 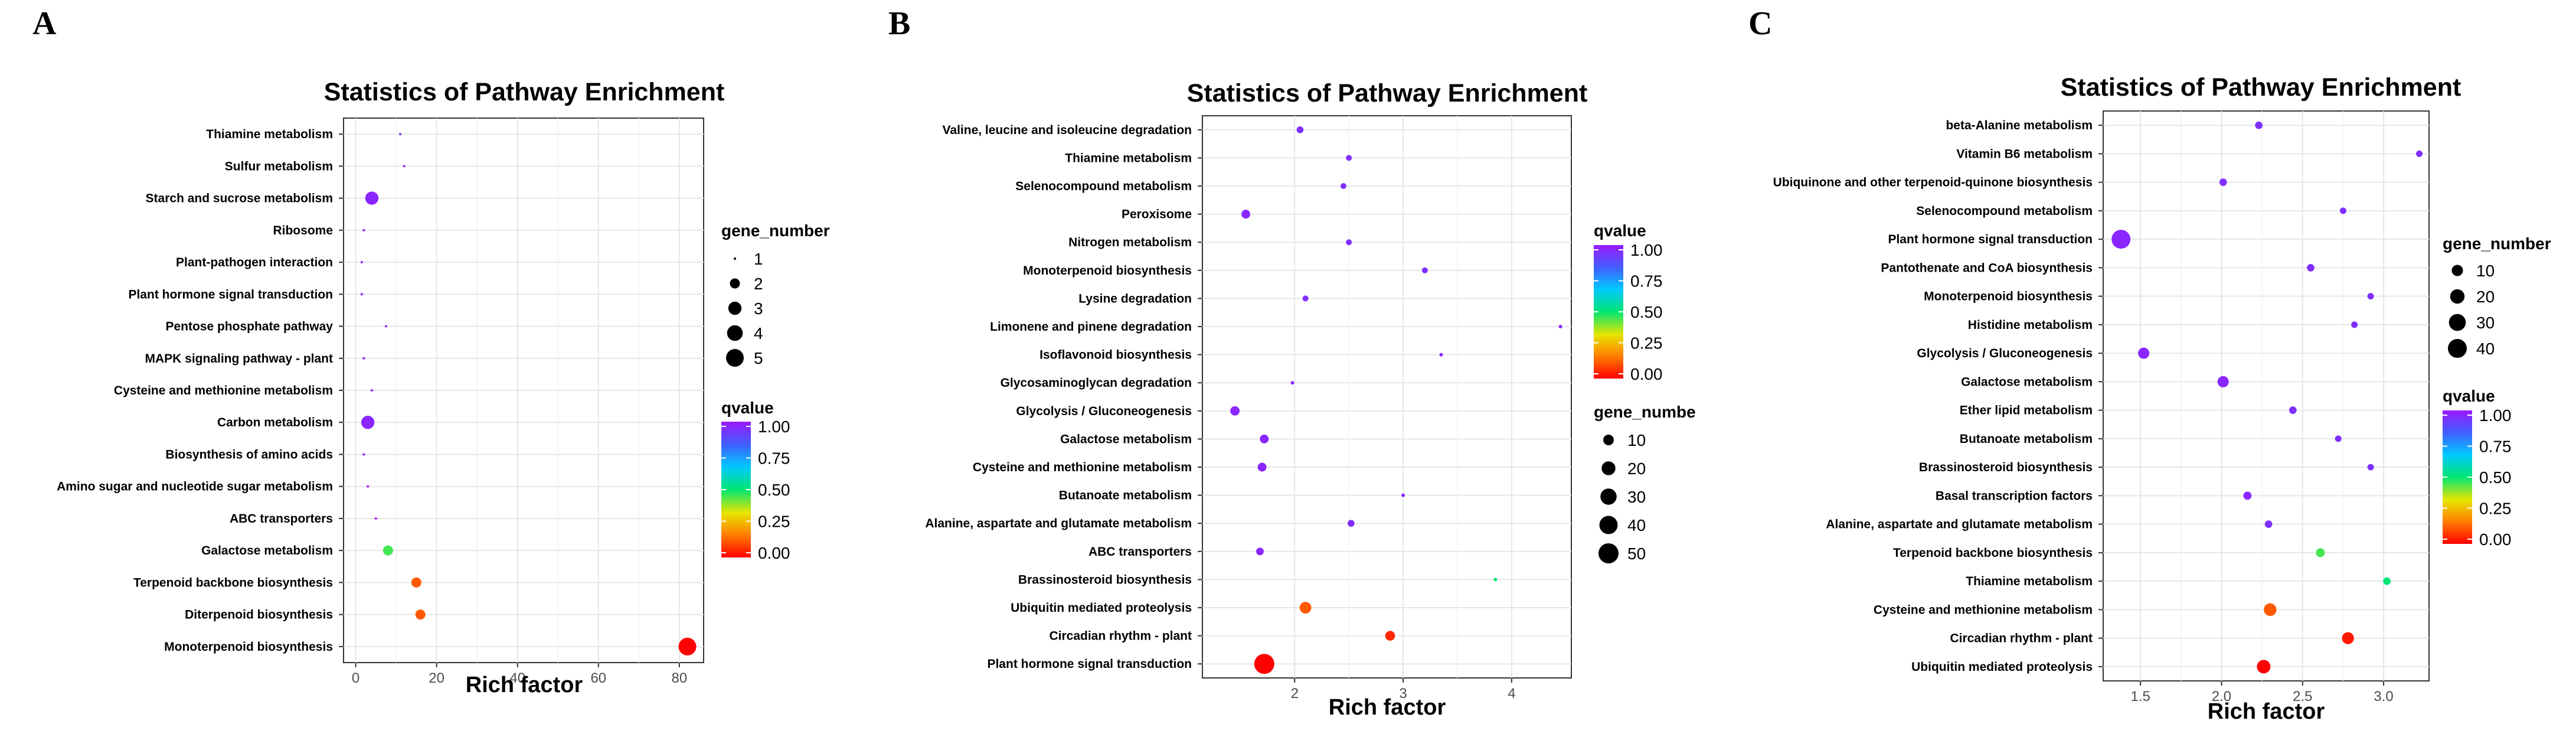 What do you see at coordinates (775, 231) in the screenshot?
I see `size-legend-title-a: gene_number` at bounding box center [775, 231].